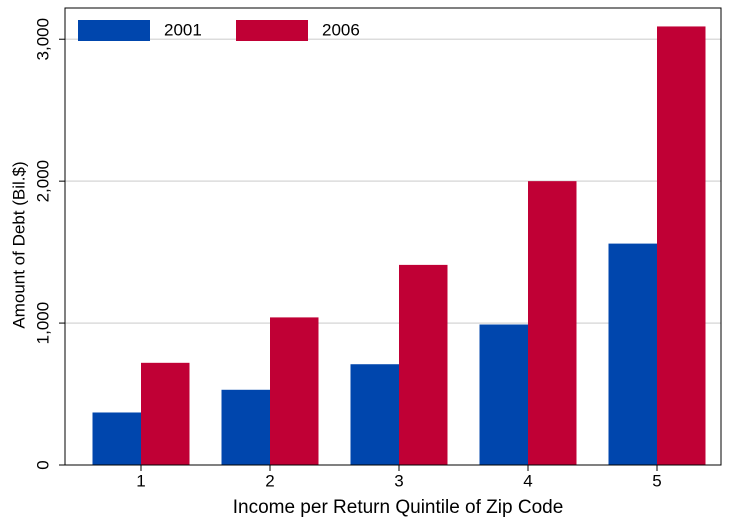  I want to click on y-tick-label: 2,000, so click(42, 181).